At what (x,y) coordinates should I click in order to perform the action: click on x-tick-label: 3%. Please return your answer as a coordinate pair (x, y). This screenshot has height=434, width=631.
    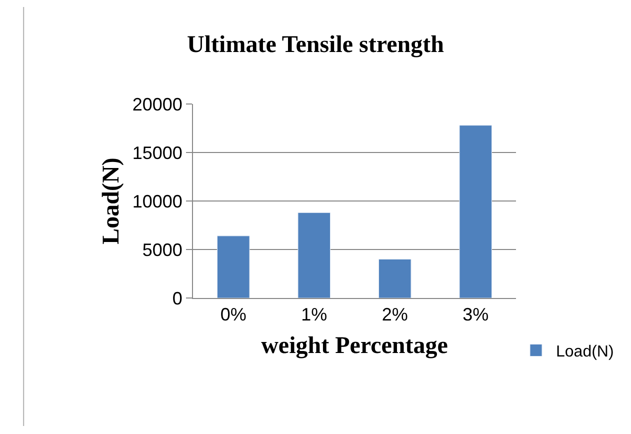
    Looking at the image, I should click on (475, 314).